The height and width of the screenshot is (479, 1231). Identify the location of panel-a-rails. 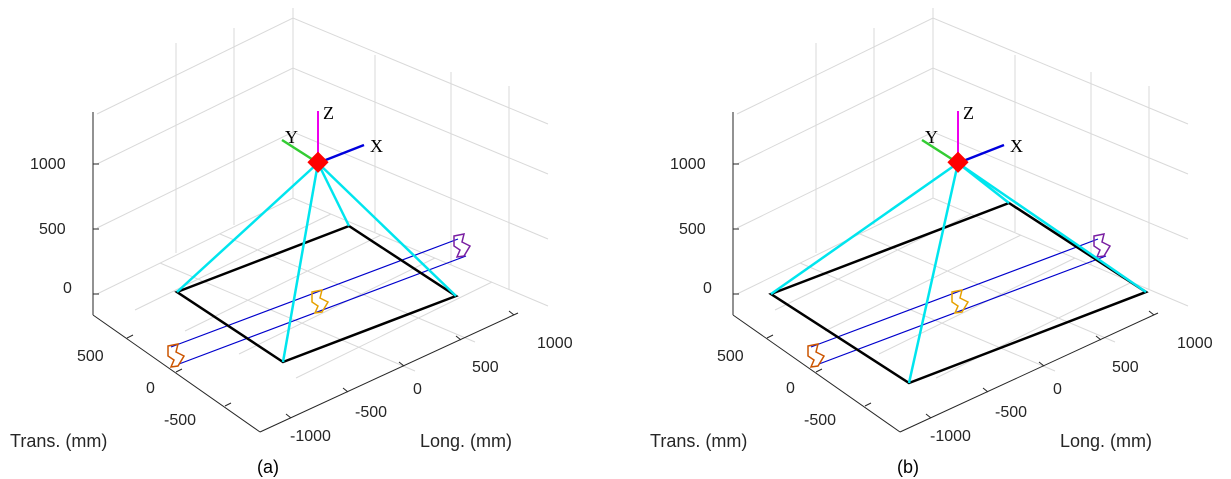
(319, 300).